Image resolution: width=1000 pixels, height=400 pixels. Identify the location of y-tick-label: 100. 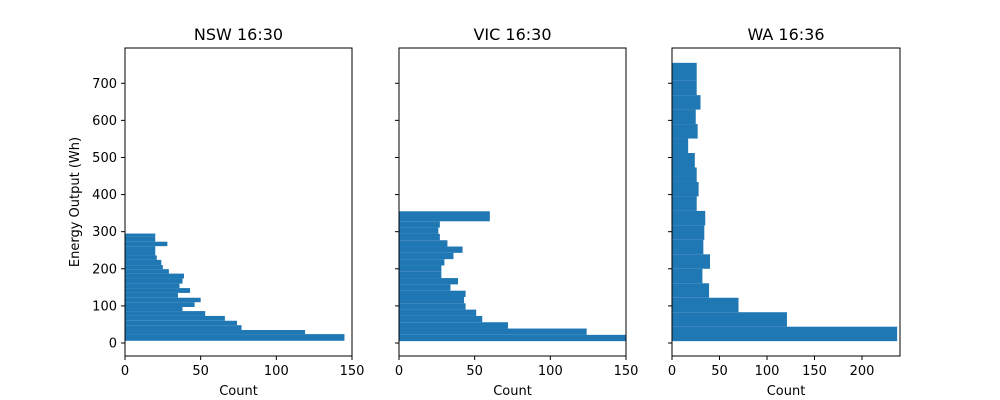
(104, 306).